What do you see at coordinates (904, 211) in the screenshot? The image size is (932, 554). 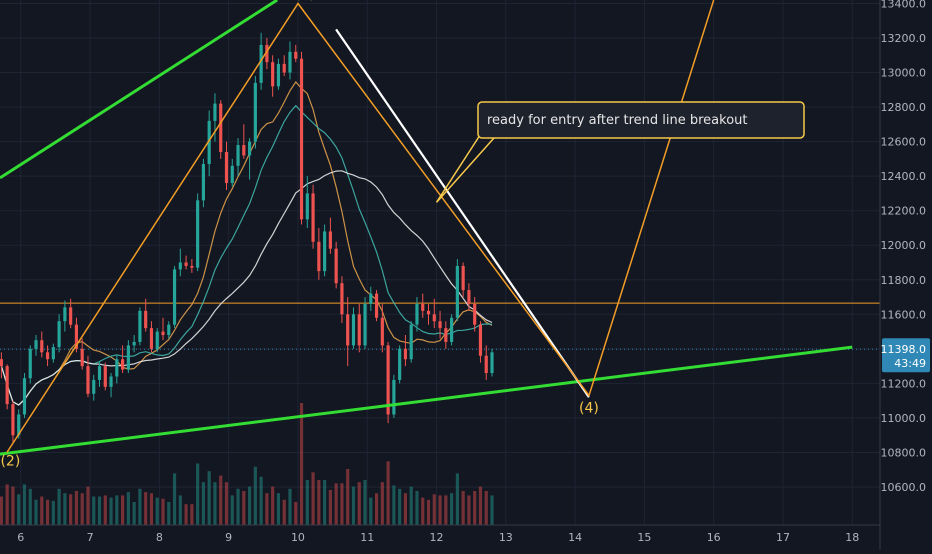 I see `y-tick-label: 12200.0` at bounding box center [904, 211].